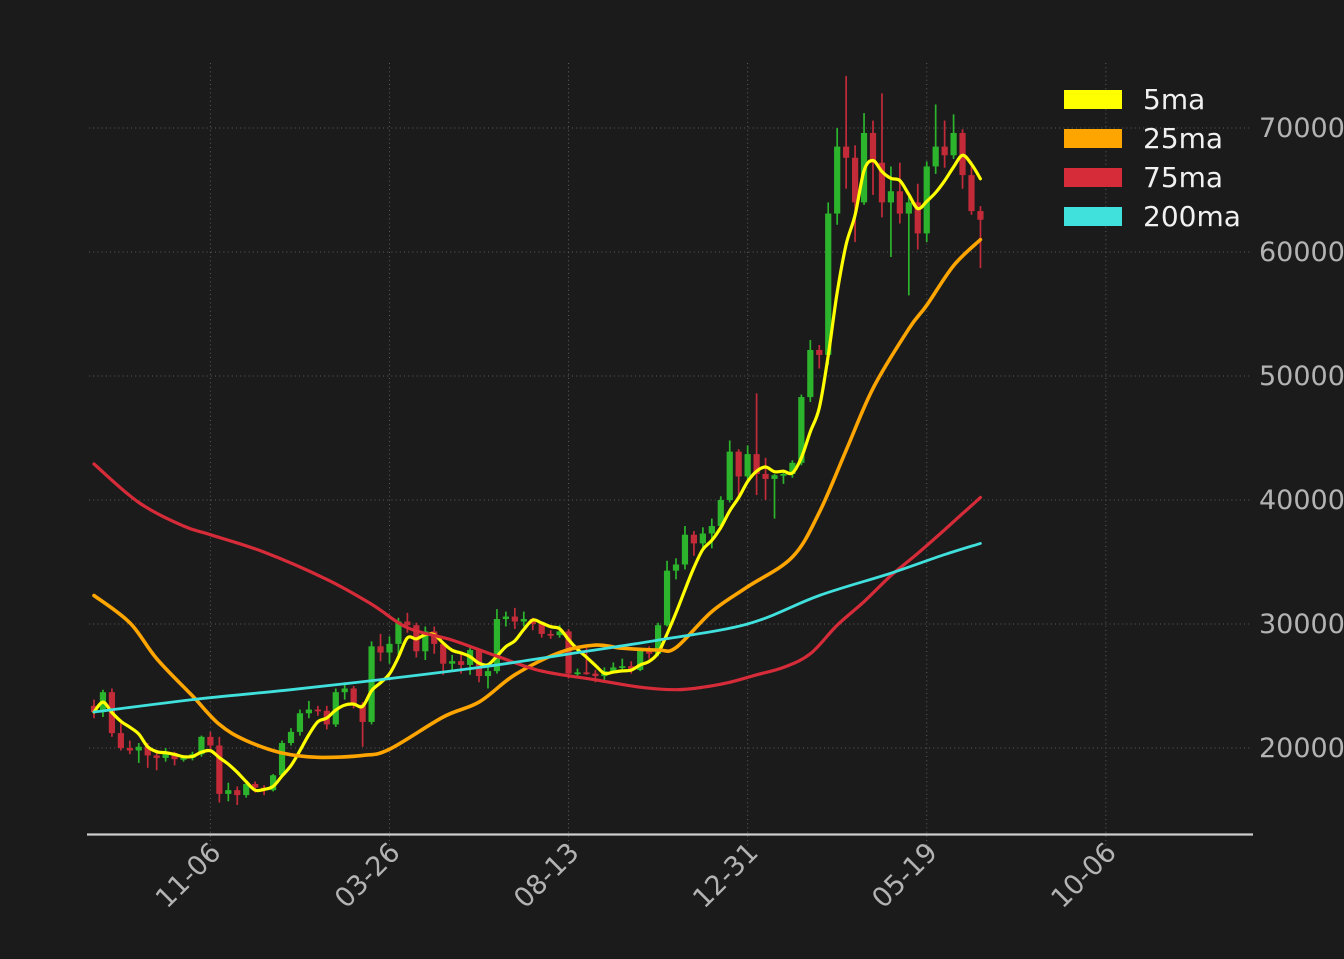 This screenshot has width=1344, height=959. I want to click on y-tick-label: 50000, so click(1301, 376).